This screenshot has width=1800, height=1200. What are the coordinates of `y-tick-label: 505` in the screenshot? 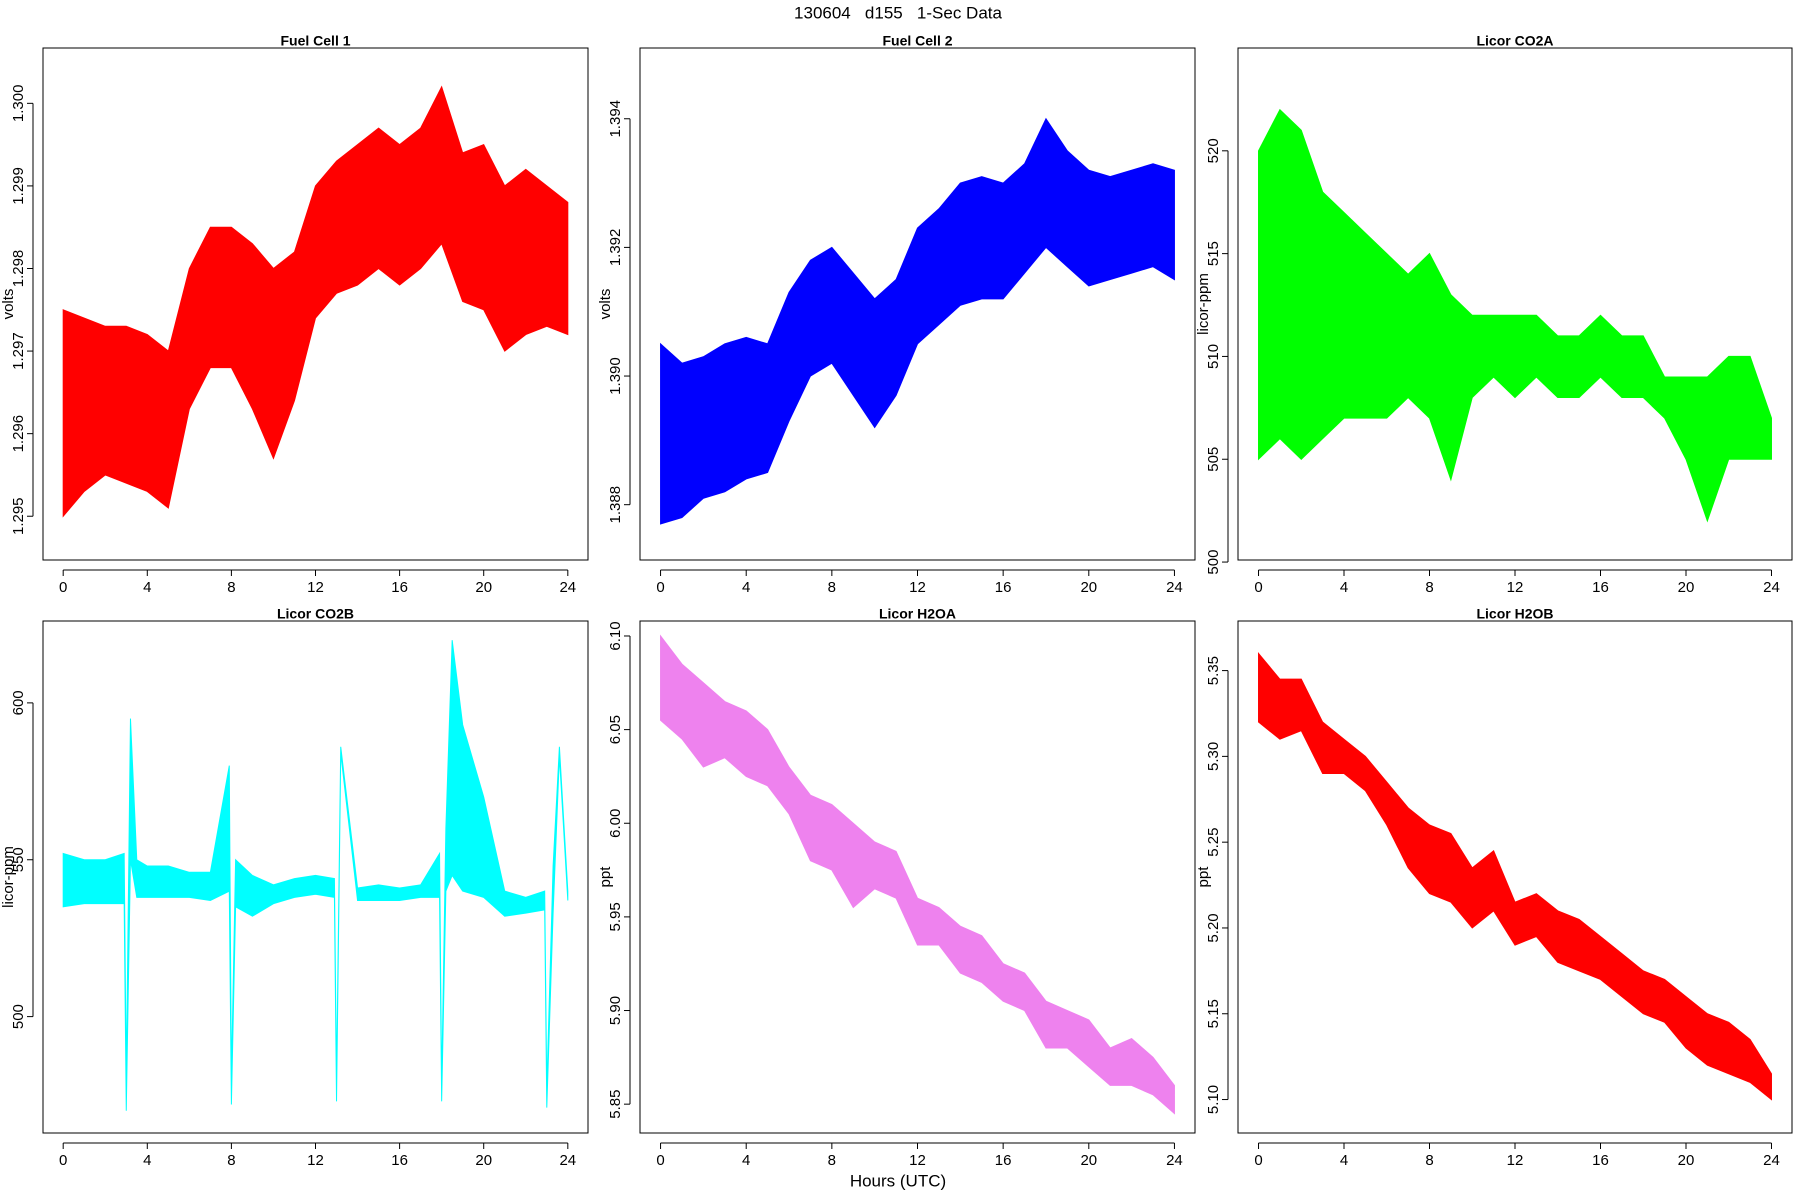 It's located at (1213, 459).